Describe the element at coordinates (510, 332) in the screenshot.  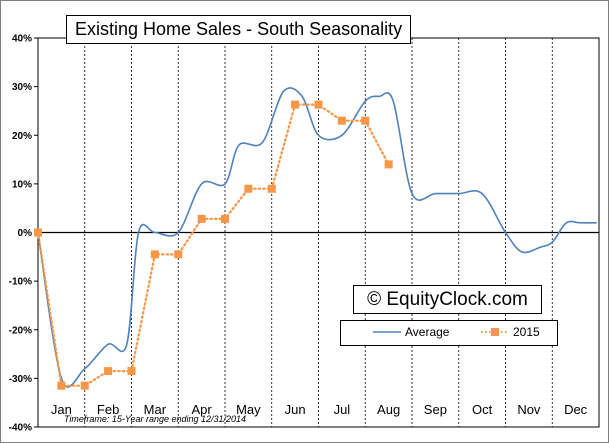
I see `legend-item-2015: 2015` at that location.